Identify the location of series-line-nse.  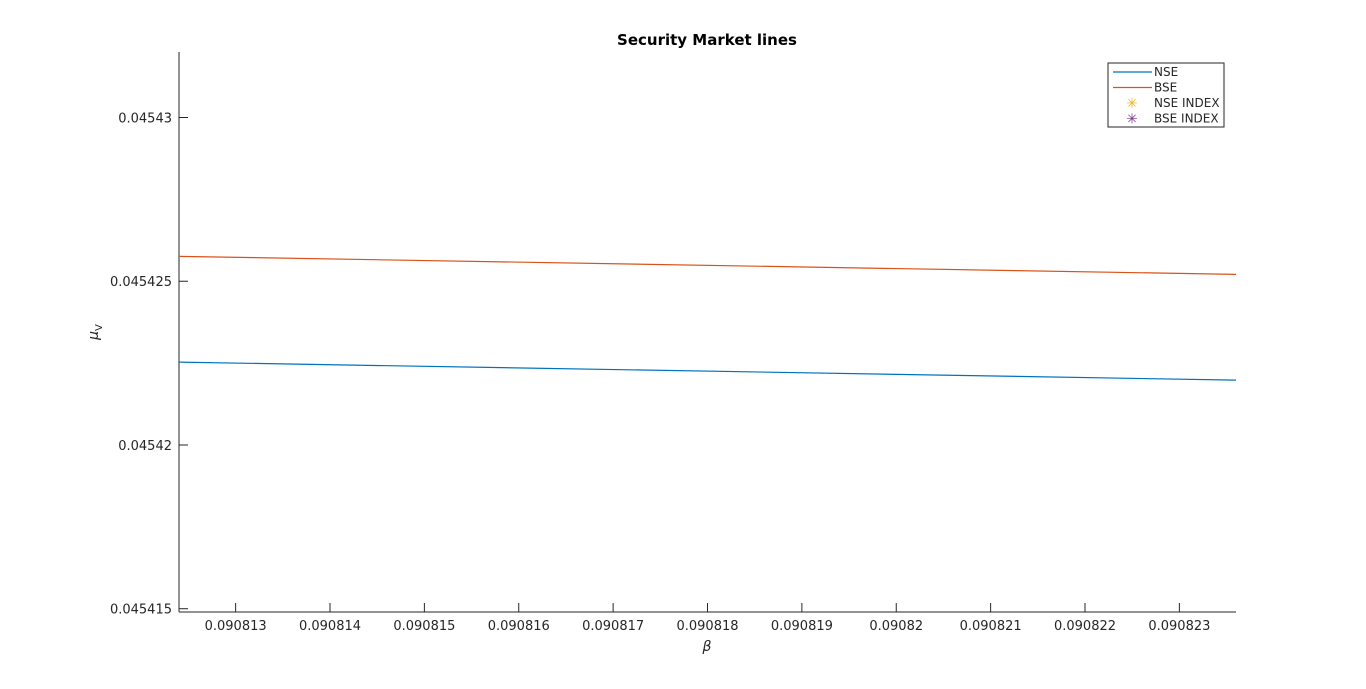
(707, 371).